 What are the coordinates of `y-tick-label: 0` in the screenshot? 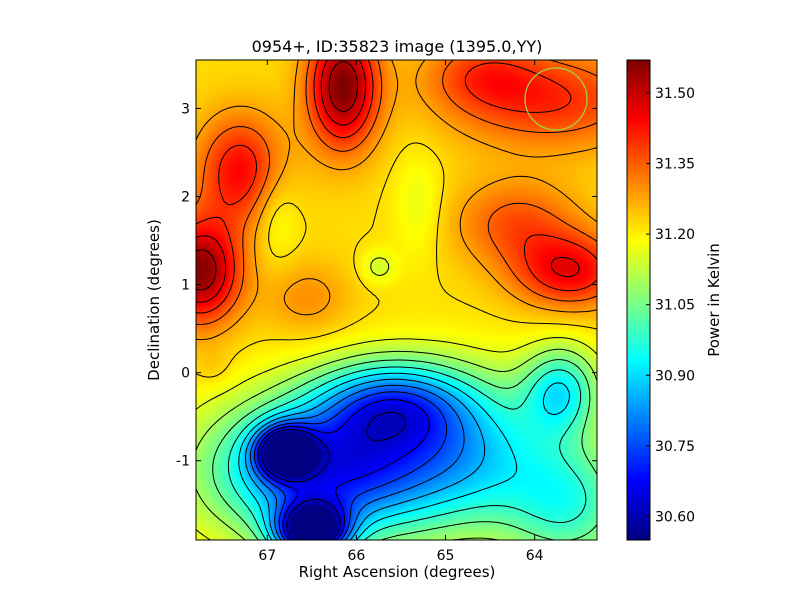 It's located at (185, 374).